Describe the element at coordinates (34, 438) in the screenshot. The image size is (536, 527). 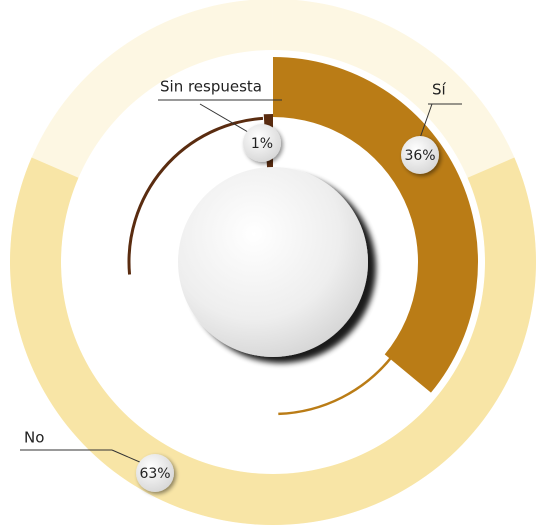
I see `category-label: No` at that location.